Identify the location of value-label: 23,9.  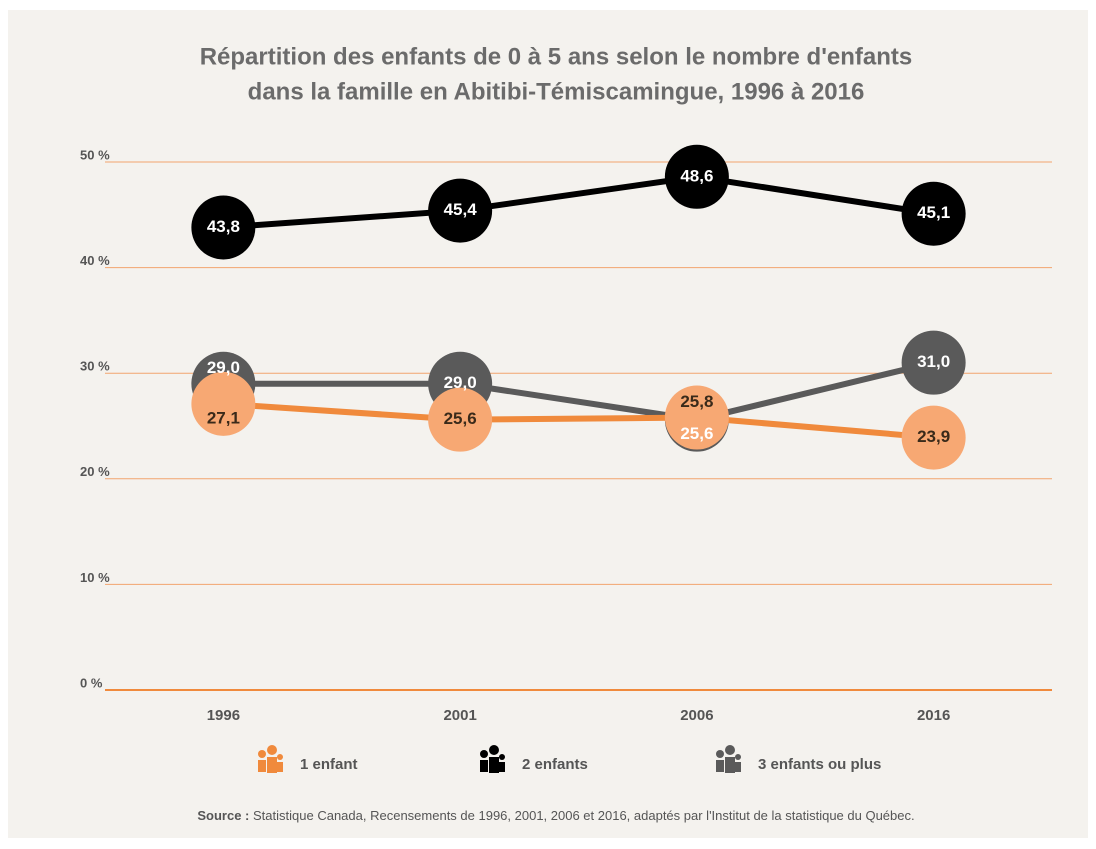
(933, 436).